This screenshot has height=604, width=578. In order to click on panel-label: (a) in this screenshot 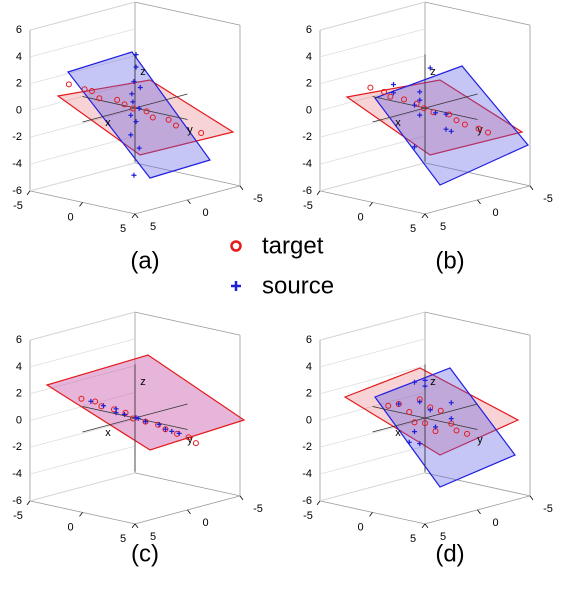, I will do `click(144, 260)`.